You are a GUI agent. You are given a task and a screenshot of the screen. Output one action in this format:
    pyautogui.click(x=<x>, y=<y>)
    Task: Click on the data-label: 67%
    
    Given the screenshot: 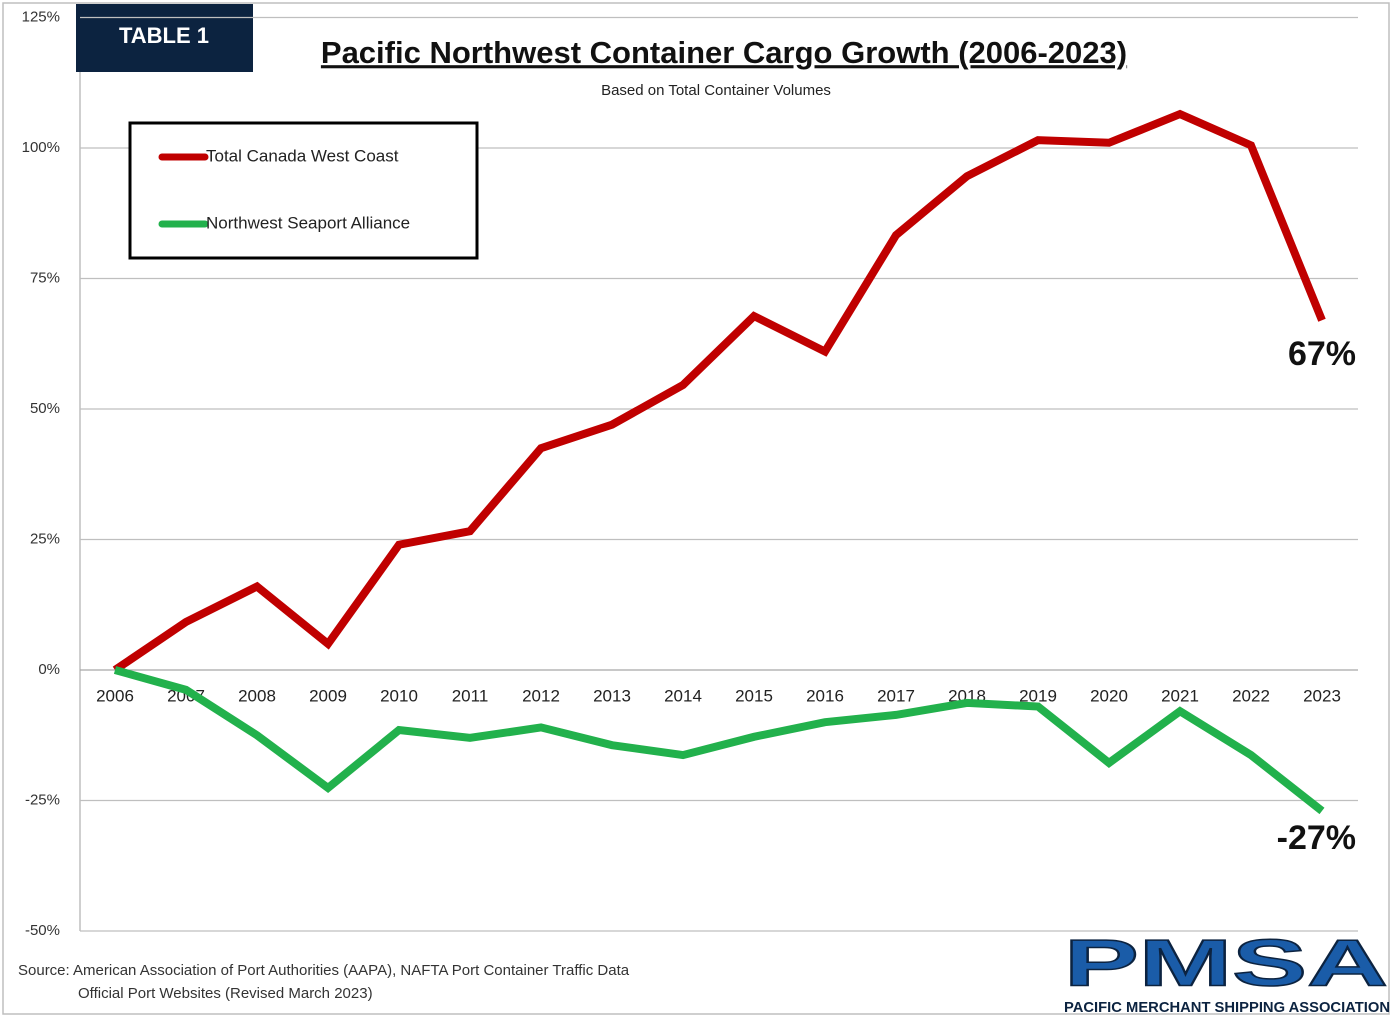 What is the action you would take?
    pyautogui.click(x=1322, y=354)
    